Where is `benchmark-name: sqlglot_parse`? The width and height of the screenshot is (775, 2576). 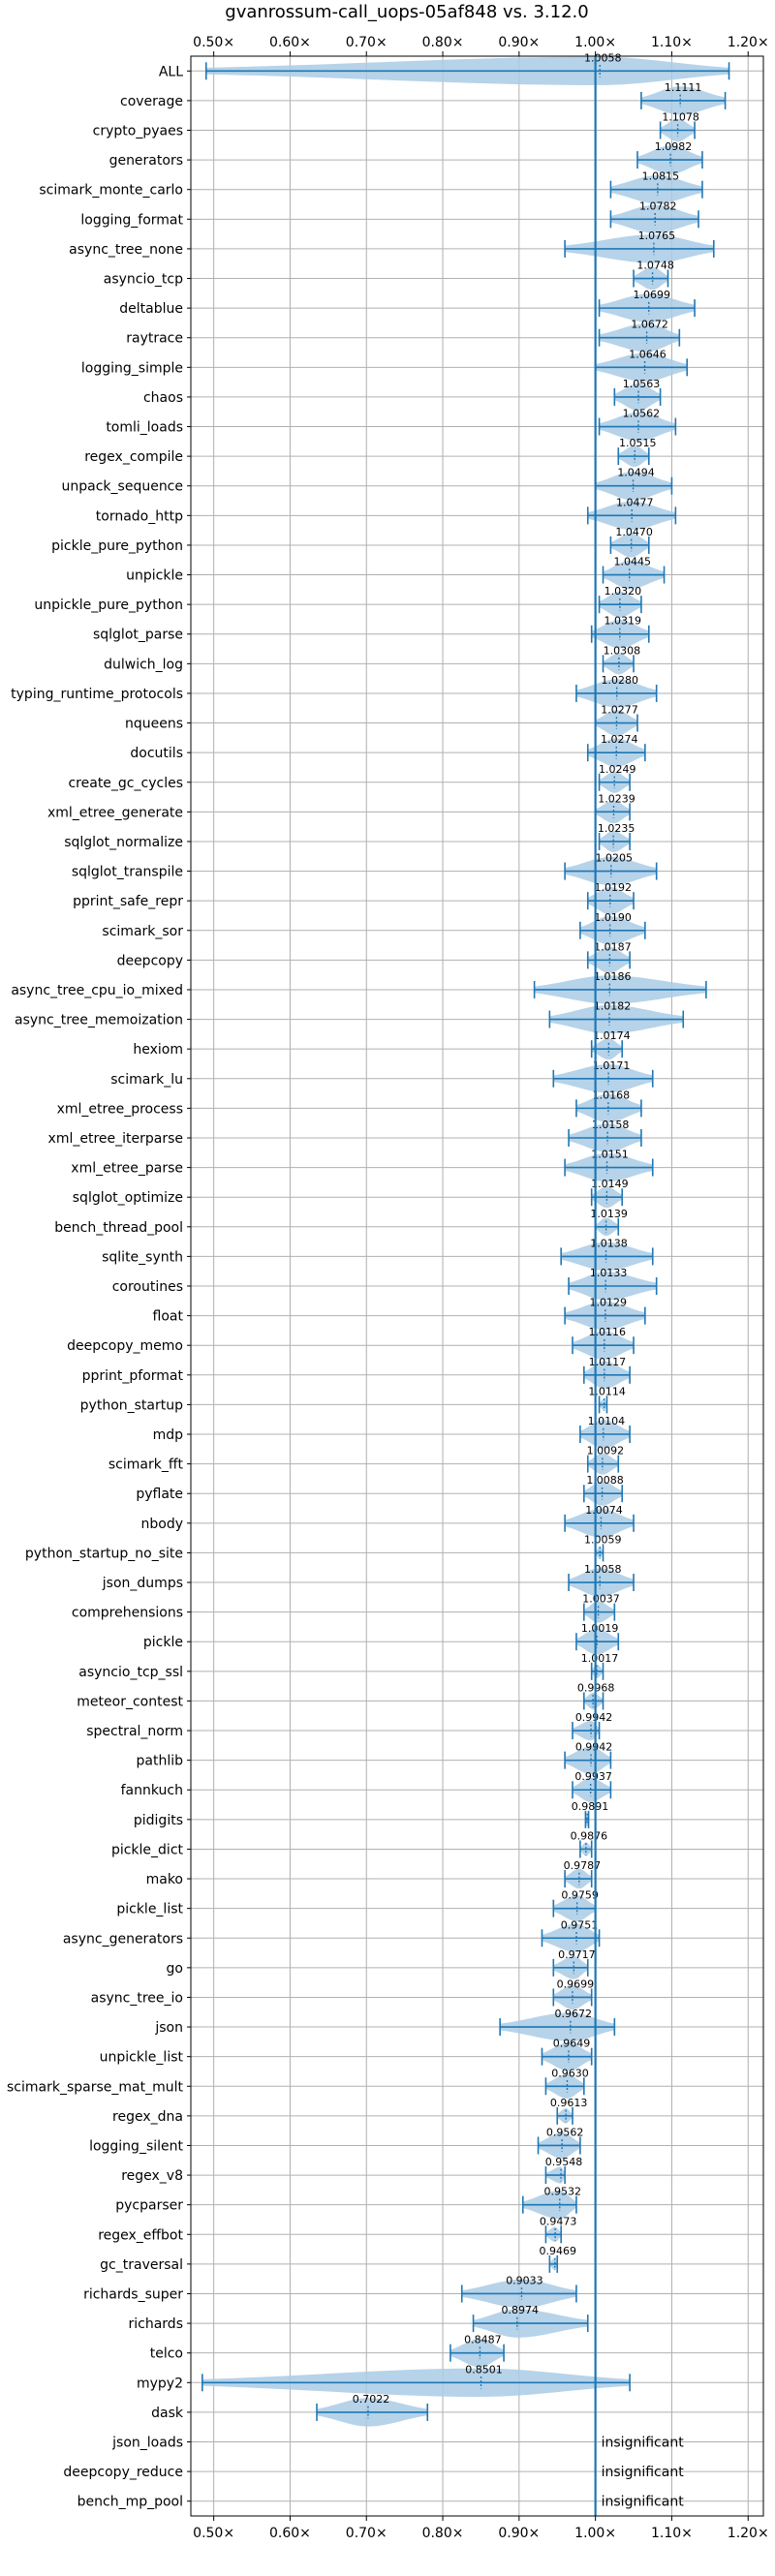
benchmark-name: sqlglot_parse is located at coordinates (138, 635).